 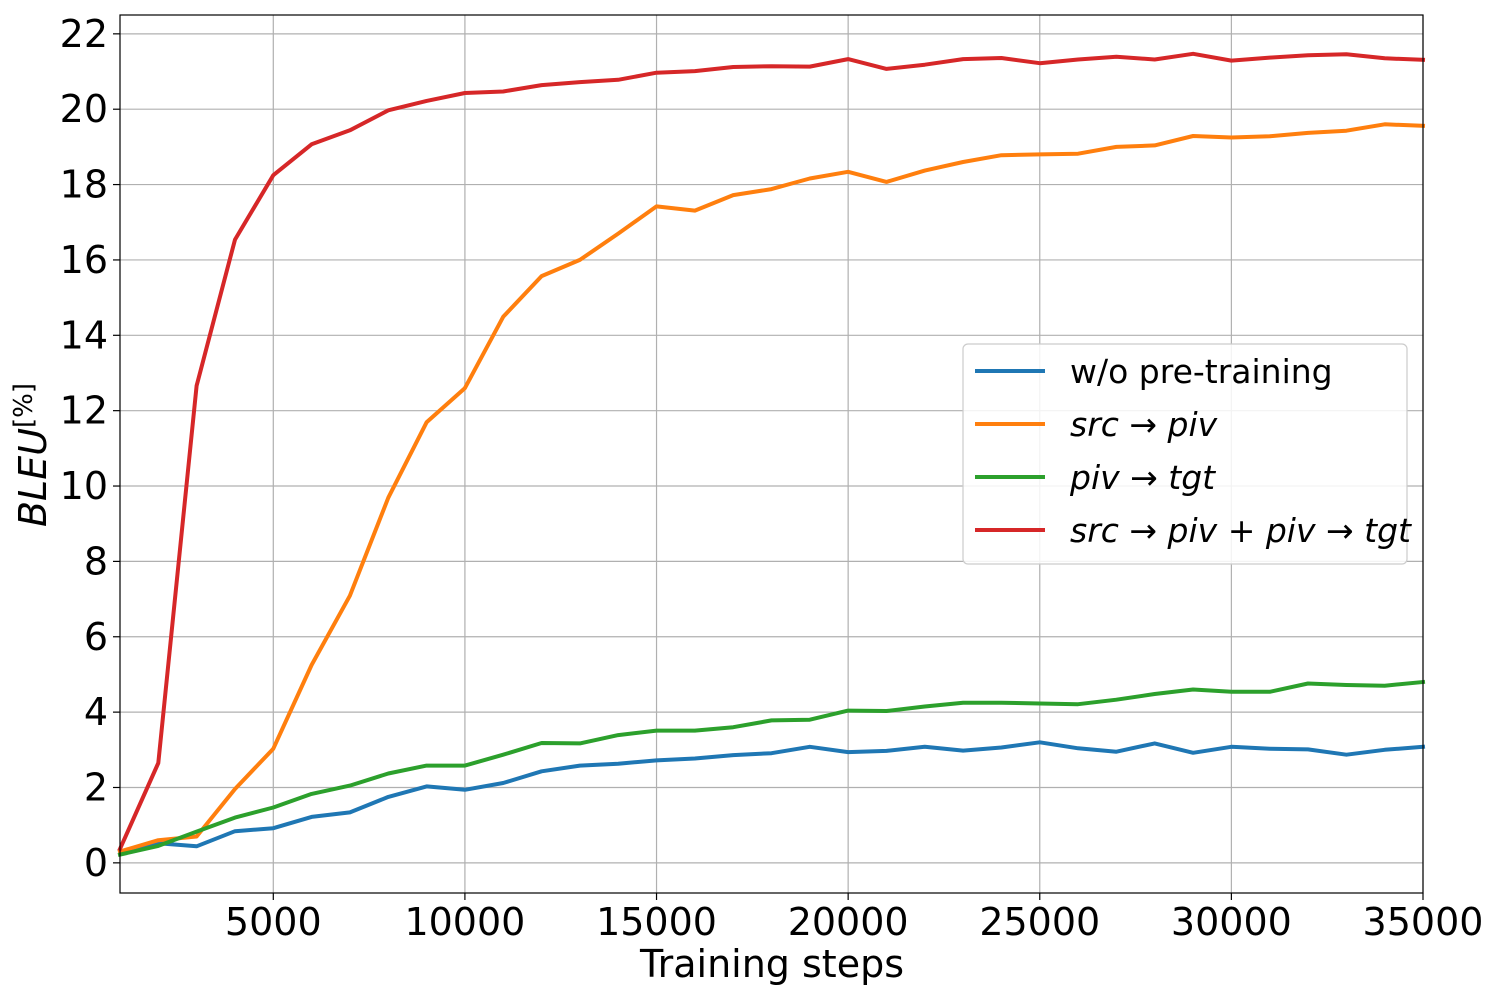 What do you see at coordinates (656, 922) in the screenshot?
I see `x-tick-label: 15000` at bounding box center [656, 922].